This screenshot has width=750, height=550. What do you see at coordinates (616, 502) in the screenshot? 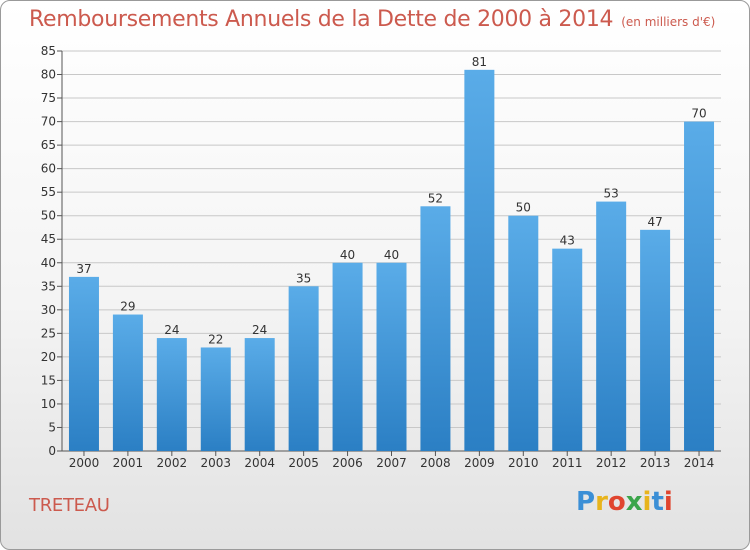
I see `logo-letter: o` at bounding box center [616, 502].